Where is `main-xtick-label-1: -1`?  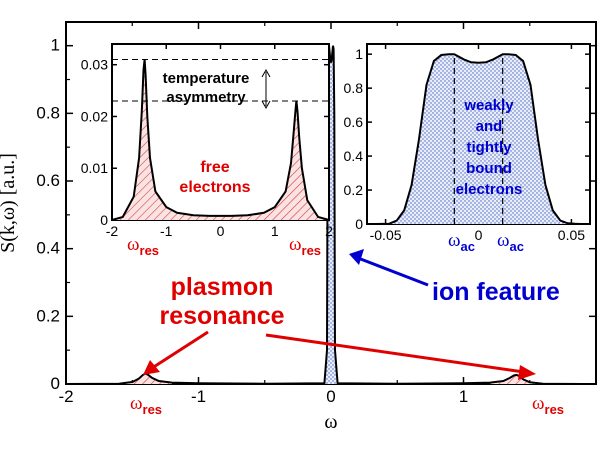 main-xtick-label-1: -1 is located at coordinates (198, 396).